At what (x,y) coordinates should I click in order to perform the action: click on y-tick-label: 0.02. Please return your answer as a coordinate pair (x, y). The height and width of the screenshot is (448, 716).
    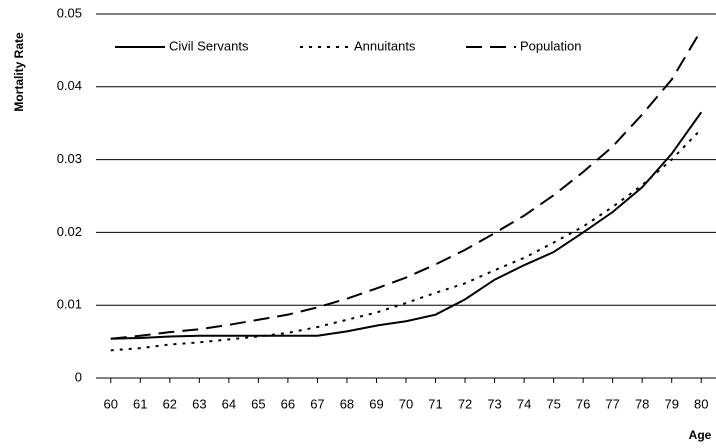
    Looking at the image, I should click on (69, 231).